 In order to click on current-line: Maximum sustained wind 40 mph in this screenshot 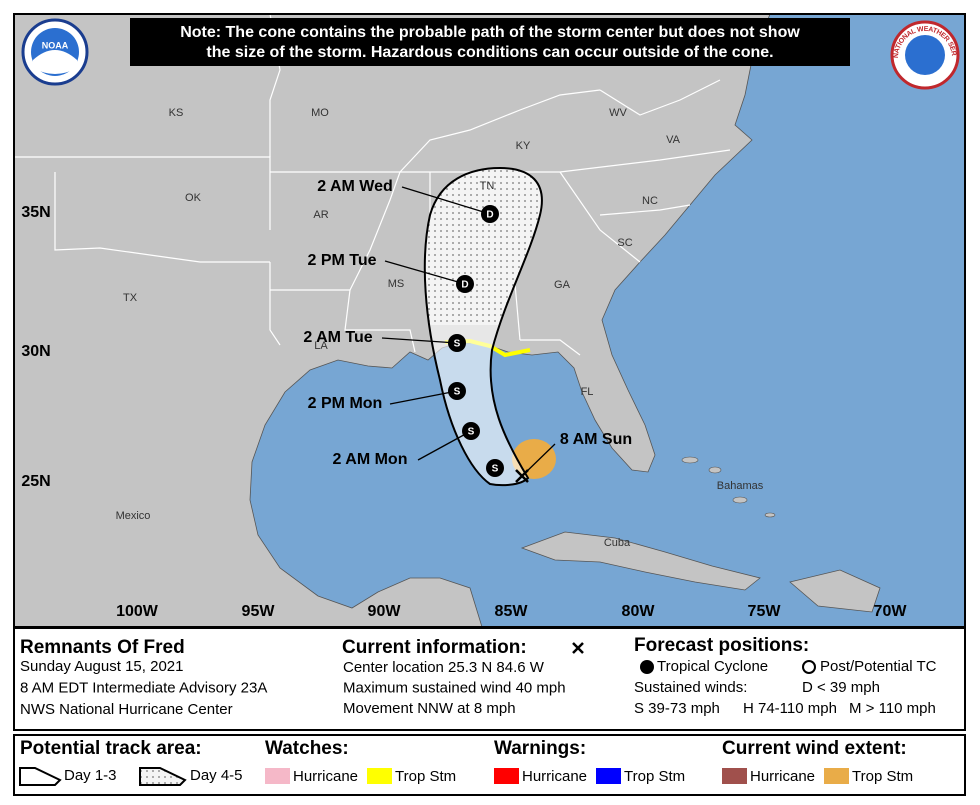, I will do `click(454, 687)`.